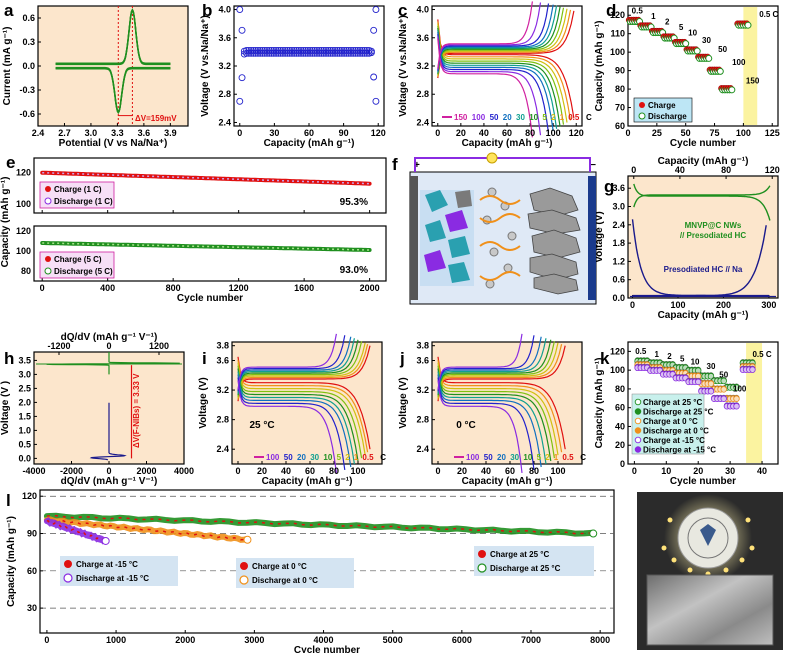 This screenshot has height=653, width=786. Describe the element at coordinates (77, 265) in the screenshot. I see `panel-e-bottom-legend-box` at that location.